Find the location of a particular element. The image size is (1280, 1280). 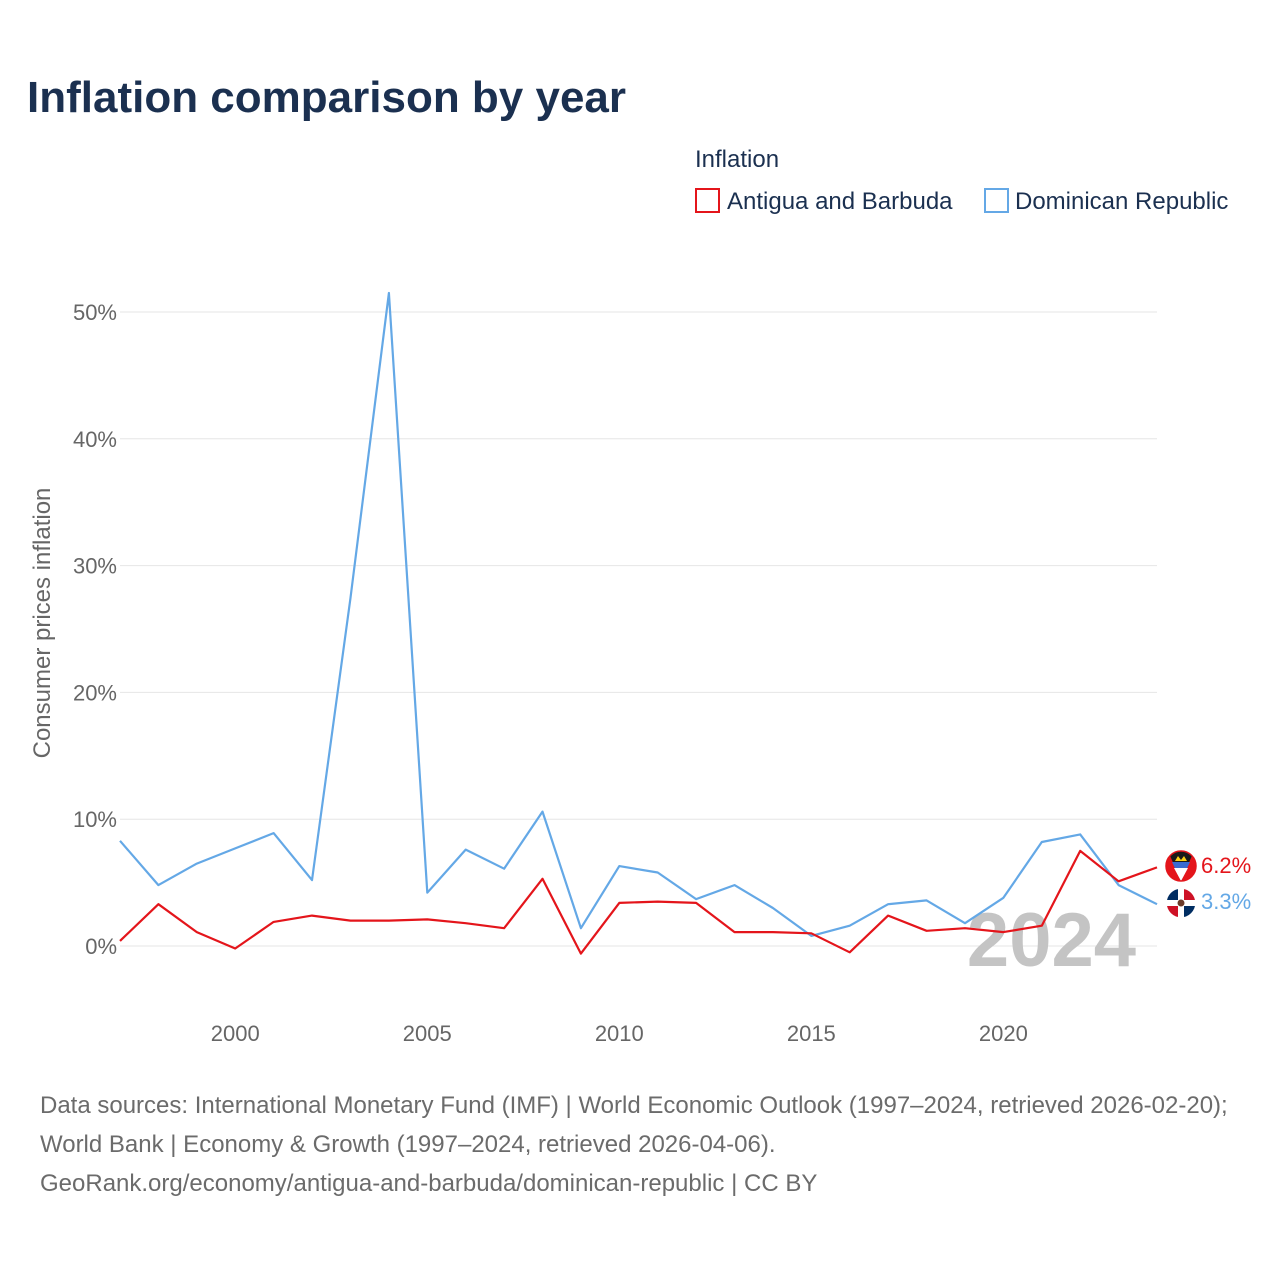

y-axis-ticks: 0% 10% 20% 30% 40% 50% is located at coordinates (95, 629).